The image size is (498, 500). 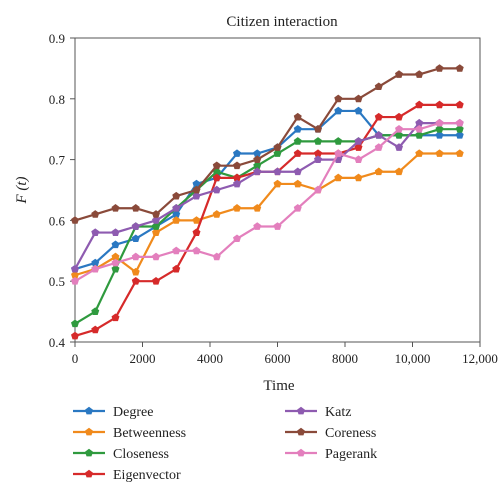 What do you see at coordinates (75, 358) in the screenshot?
I see `x-tick-label: 0` at bounding box center [75, 358].